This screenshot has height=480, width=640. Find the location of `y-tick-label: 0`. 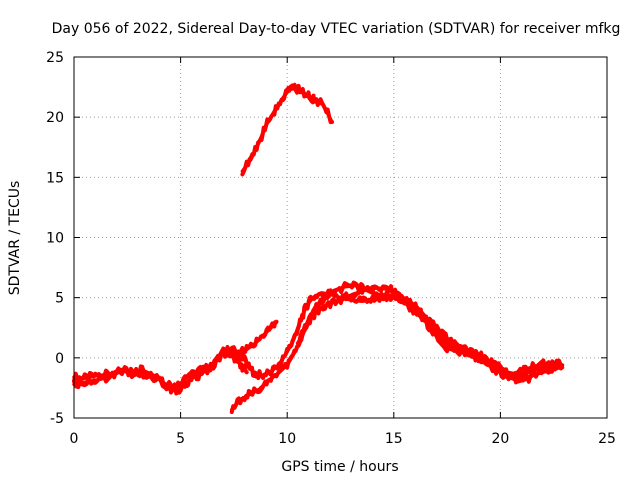

y-tick-label: 0 is located at coordinates (59, 359).